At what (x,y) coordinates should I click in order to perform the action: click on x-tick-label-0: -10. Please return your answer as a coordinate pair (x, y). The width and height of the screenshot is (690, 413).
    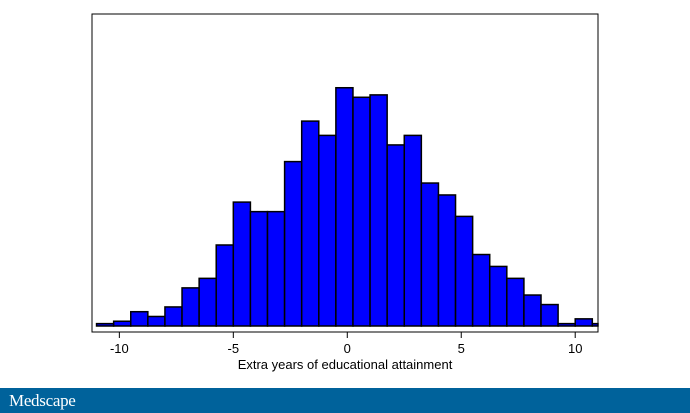
    Looking at the image, I should click on (119, 348).